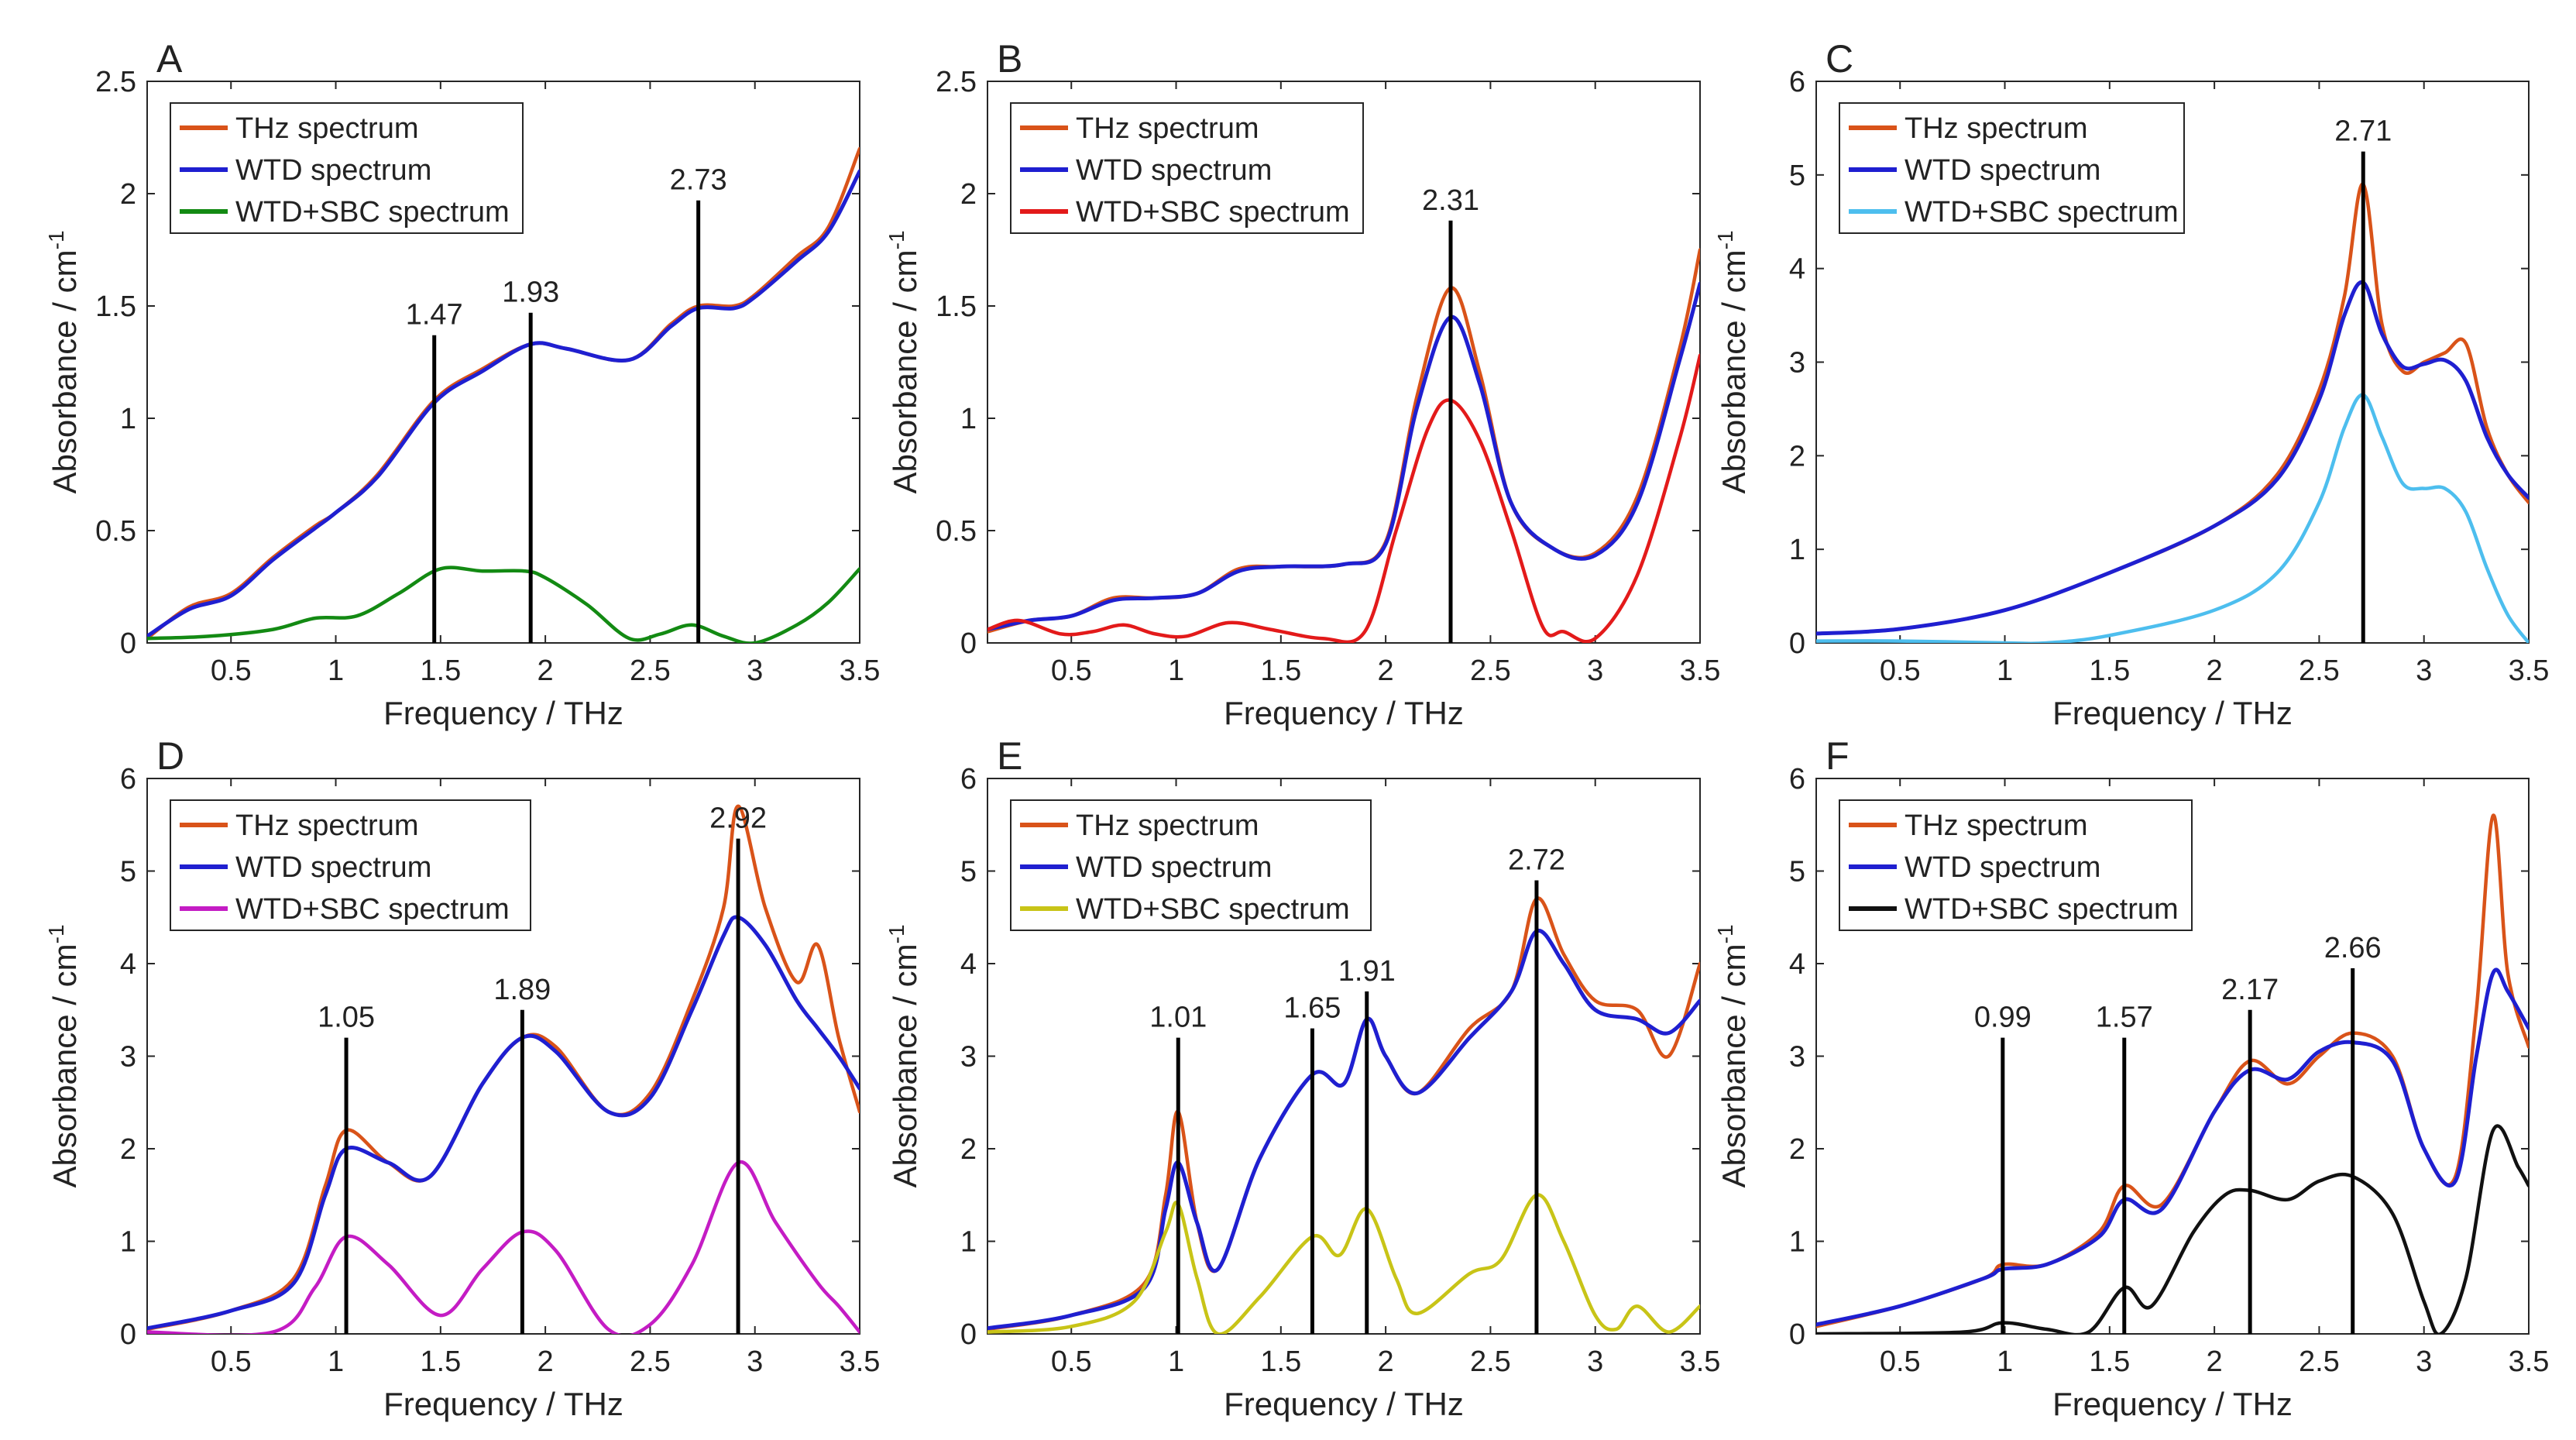 The width and height of the screenshot is (2576, 1440). I want to click on panel-letter: A, so click(169, 59).